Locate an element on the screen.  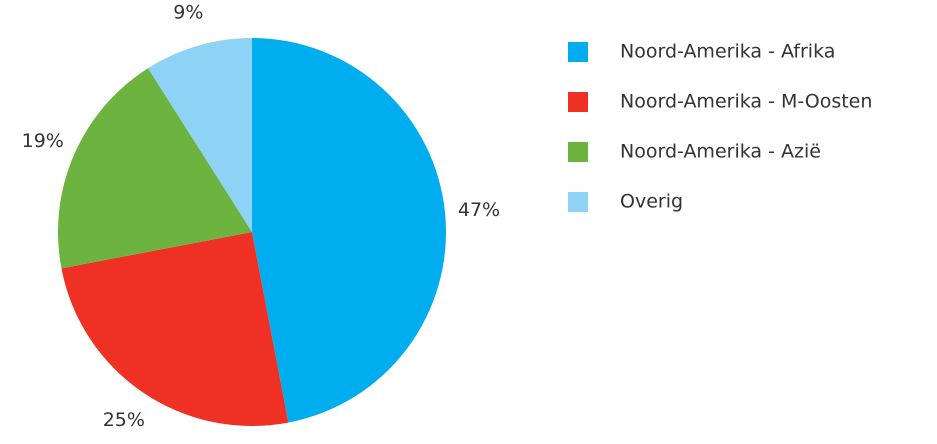
slice-label: 25% is located at coordinates (124, 420).